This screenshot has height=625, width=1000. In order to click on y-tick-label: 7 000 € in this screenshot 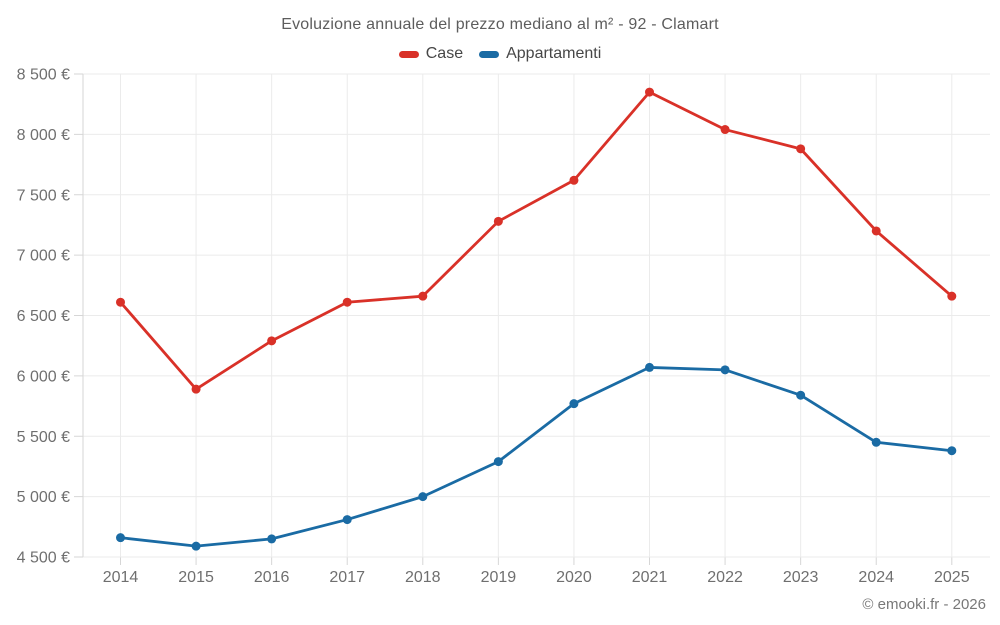, I will do `click(43, 256)`.